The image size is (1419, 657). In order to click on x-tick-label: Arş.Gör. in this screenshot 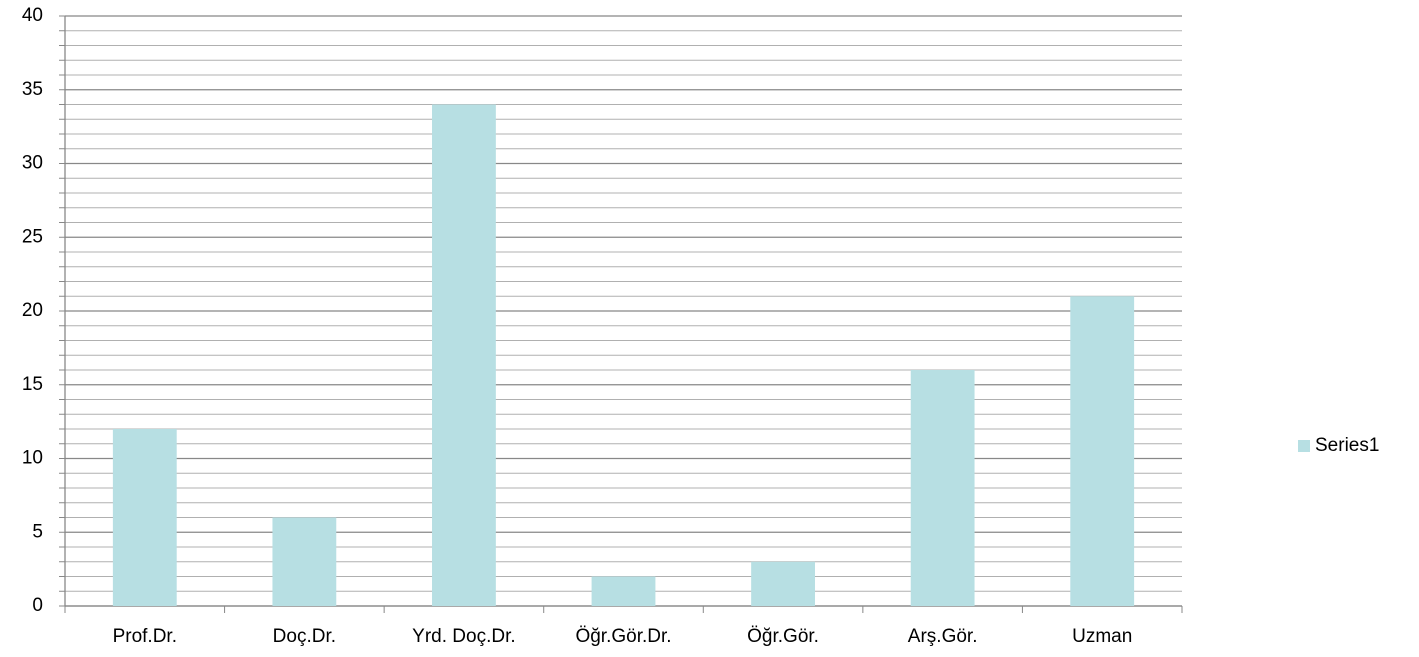, I will do `click(943, 636)`.